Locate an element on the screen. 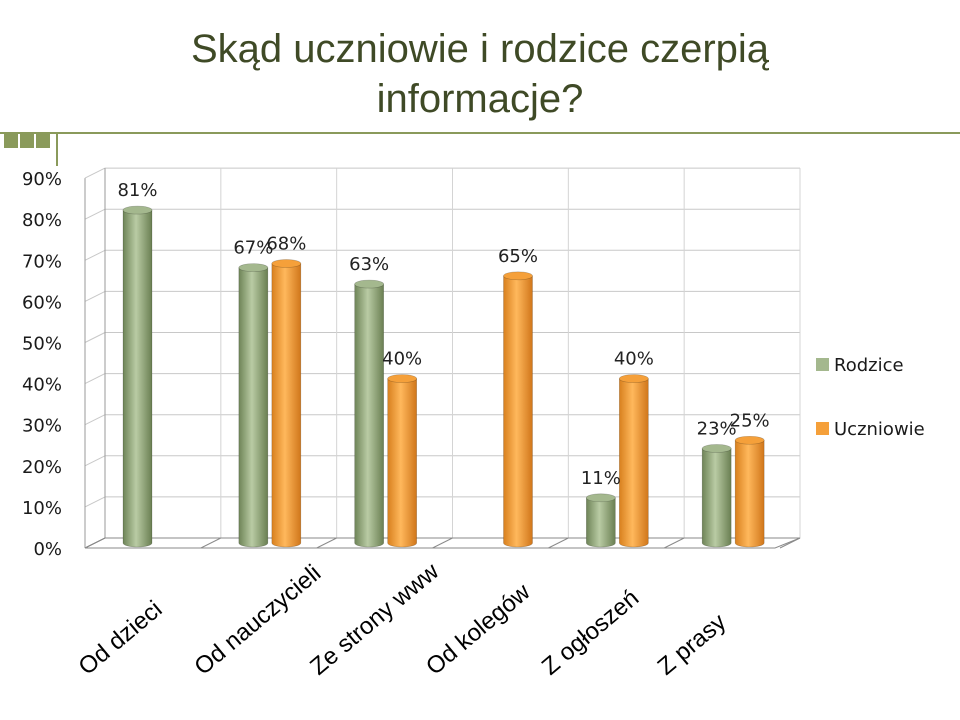 Image resolution: width=960 pixels, height=720 pixels. y-tick-label: 60% is located at coordinates (42, 302).